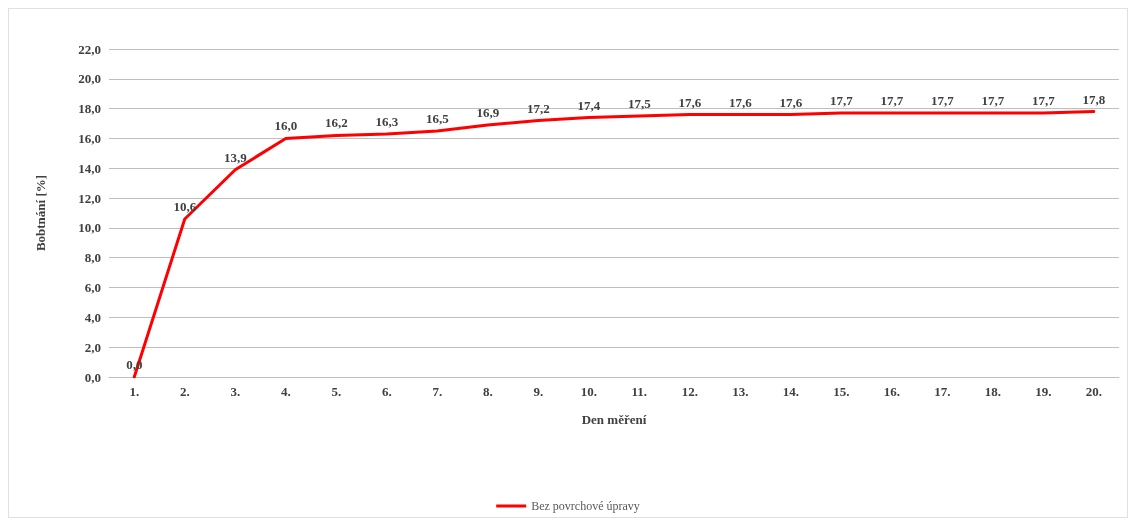 This screenshot has height=527, width=1138. Describe the element at coordinates (134, 391) in the screenshot. I see `x-tick-label: 1.` at that location.